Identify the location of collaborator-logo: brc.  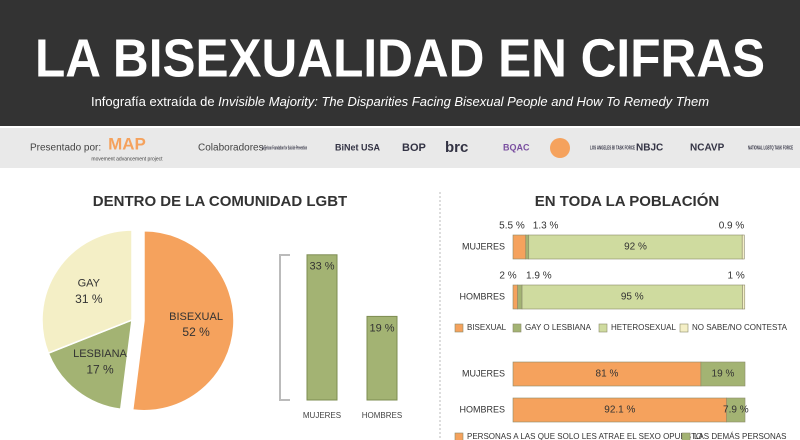
(456, 147).